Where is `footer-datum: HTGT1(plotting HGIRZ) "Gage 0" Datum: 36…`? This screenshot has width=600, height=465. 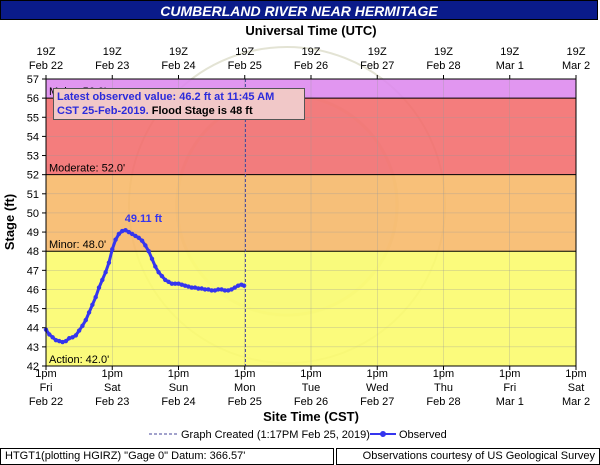
footer-datum: HTGT1(plotting HGIRZ) "Gage 0" Datum: 36… is located at coordinates (167, 456).